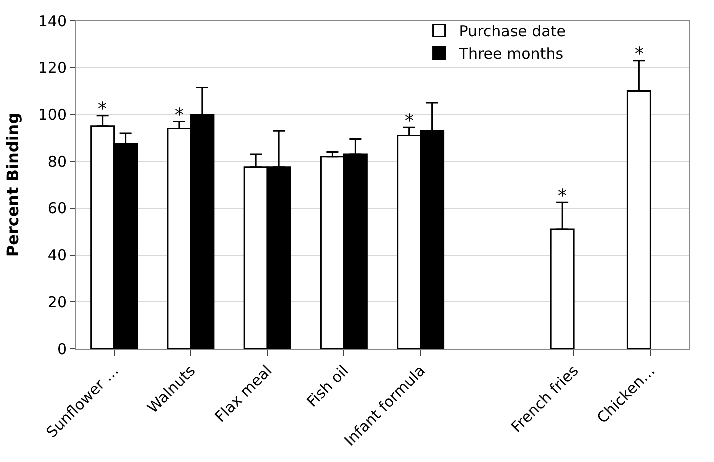  What do you see at coordinates (52, 21) in the screenshot?
I see `y-tick-label: 140` at bounding box center [52, 21].